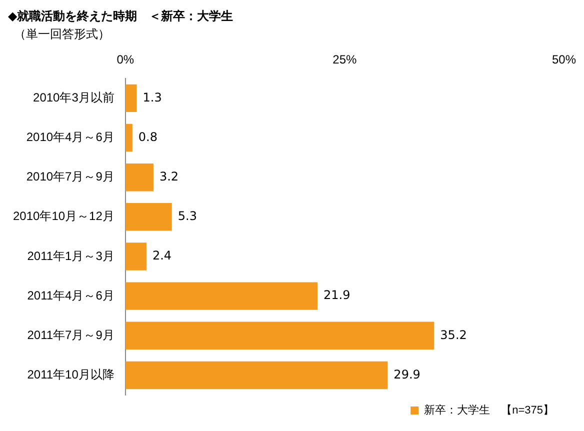  I want to click on data-label: 1.3, so click(152, 97).